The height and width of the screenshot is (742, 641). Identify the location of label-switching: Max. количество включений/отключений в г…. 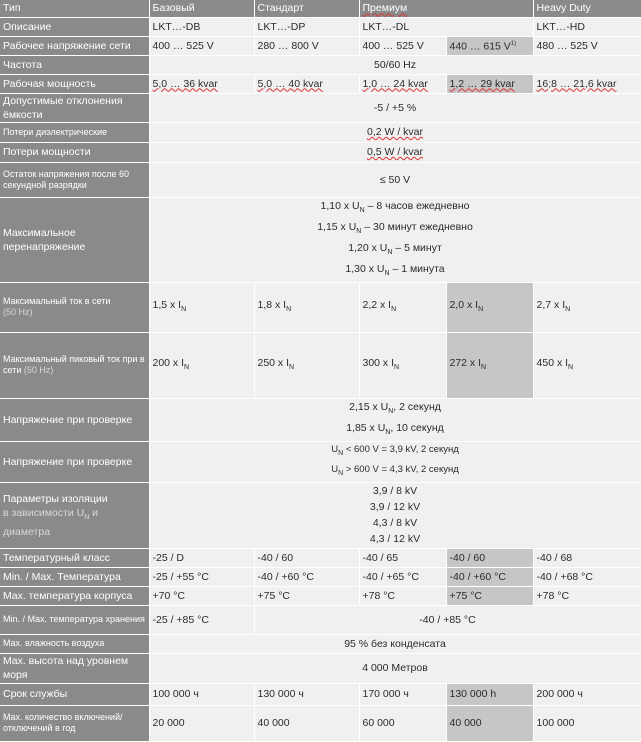
(75, 723).